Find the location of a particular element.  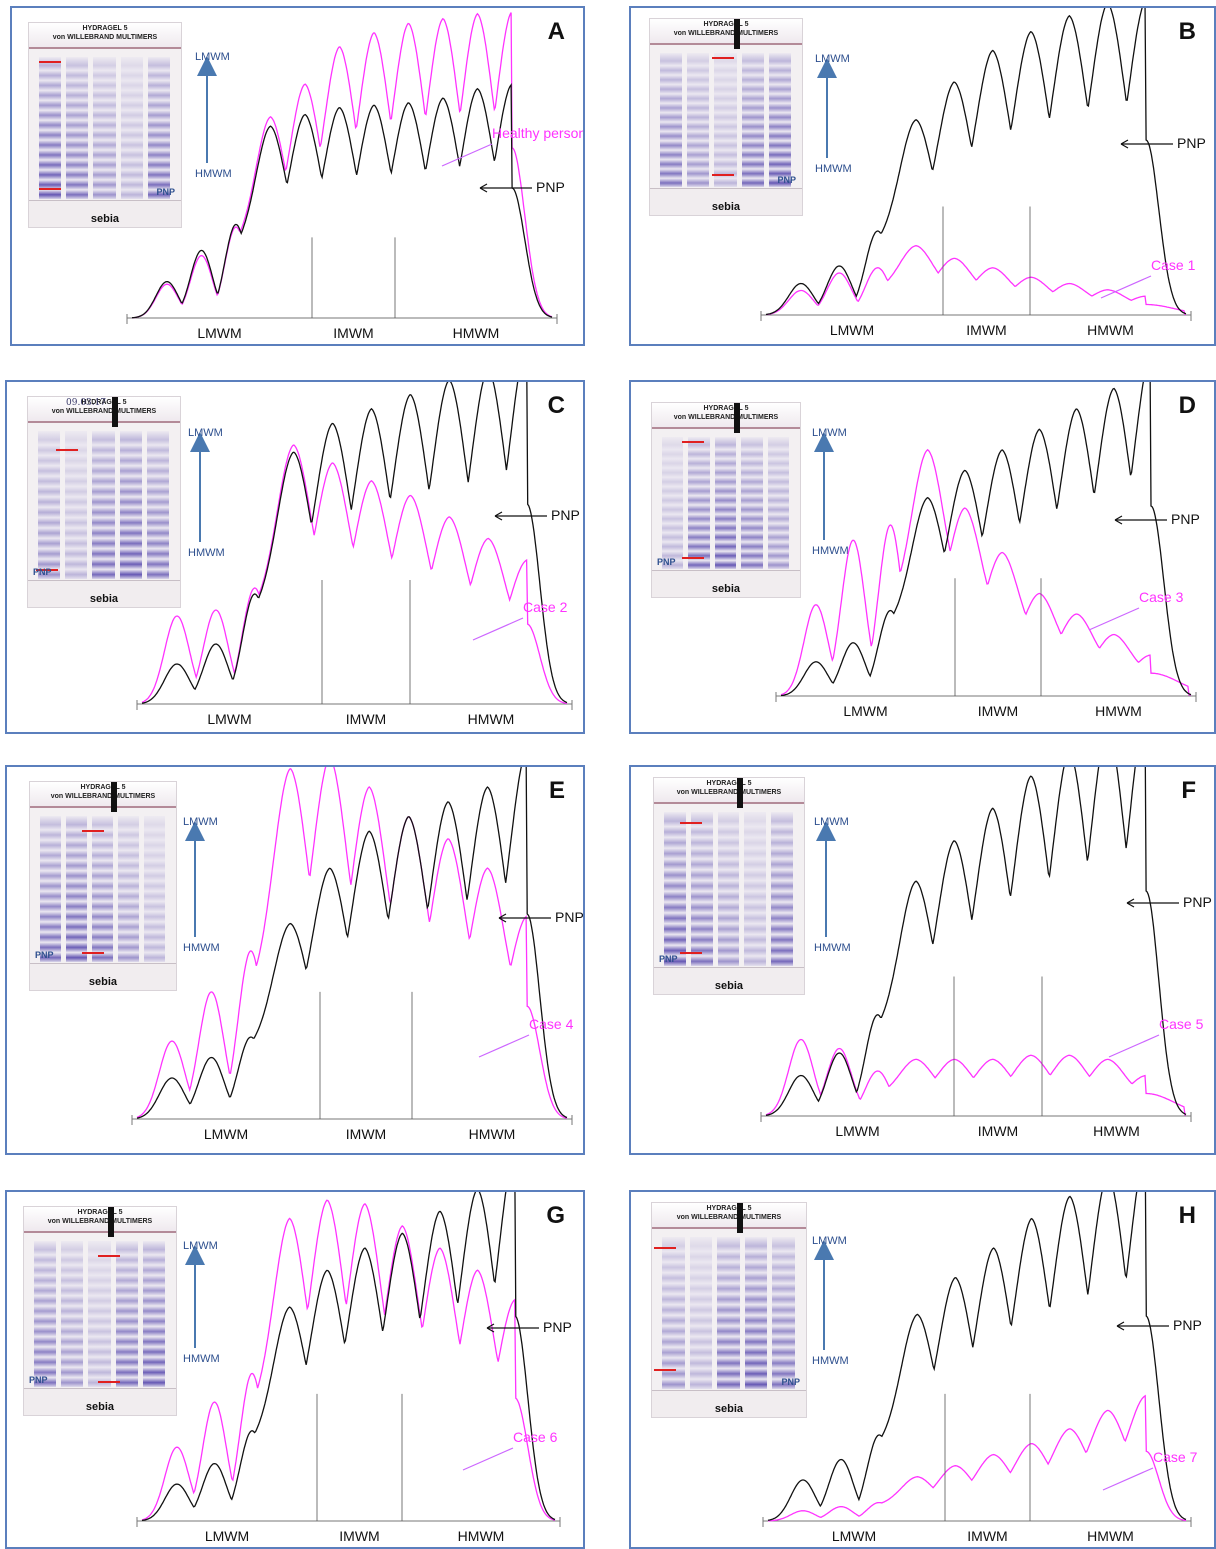

profile-plot: LMWM HMWM LMWM IMWM HMWM PNP Healthy person is located at coordinates (354, 176).